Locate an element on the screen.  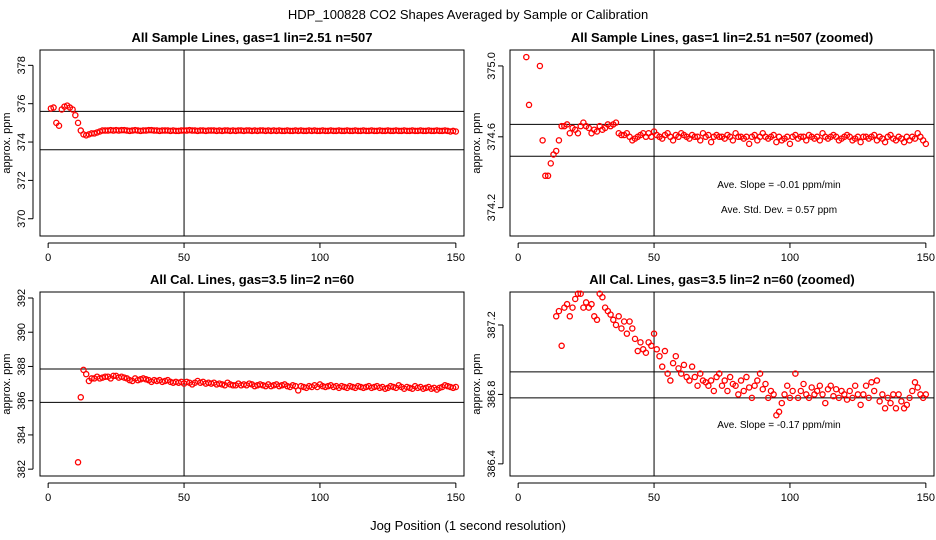
x-tick-label: 100 is located at coordinates (790, 258).